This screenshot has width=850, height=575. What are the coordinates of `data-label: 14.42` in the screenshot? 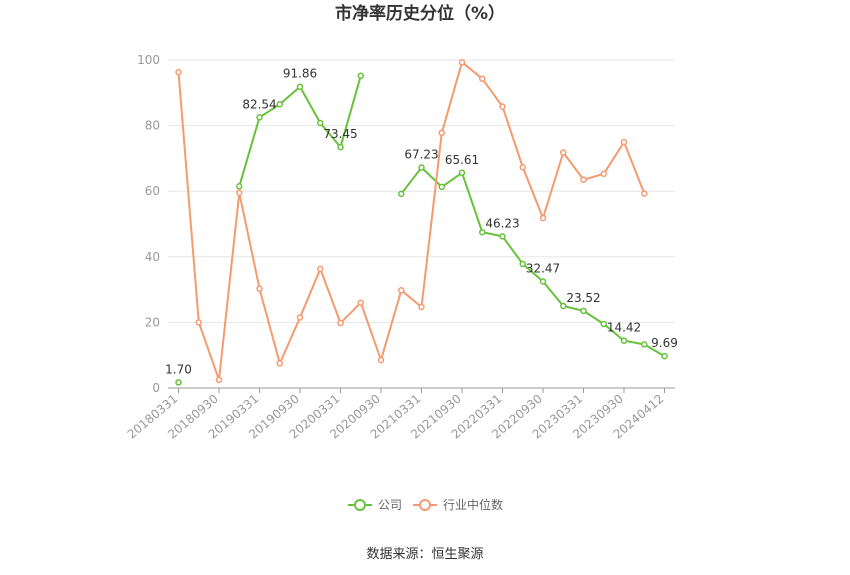 It's located at (624, 328).